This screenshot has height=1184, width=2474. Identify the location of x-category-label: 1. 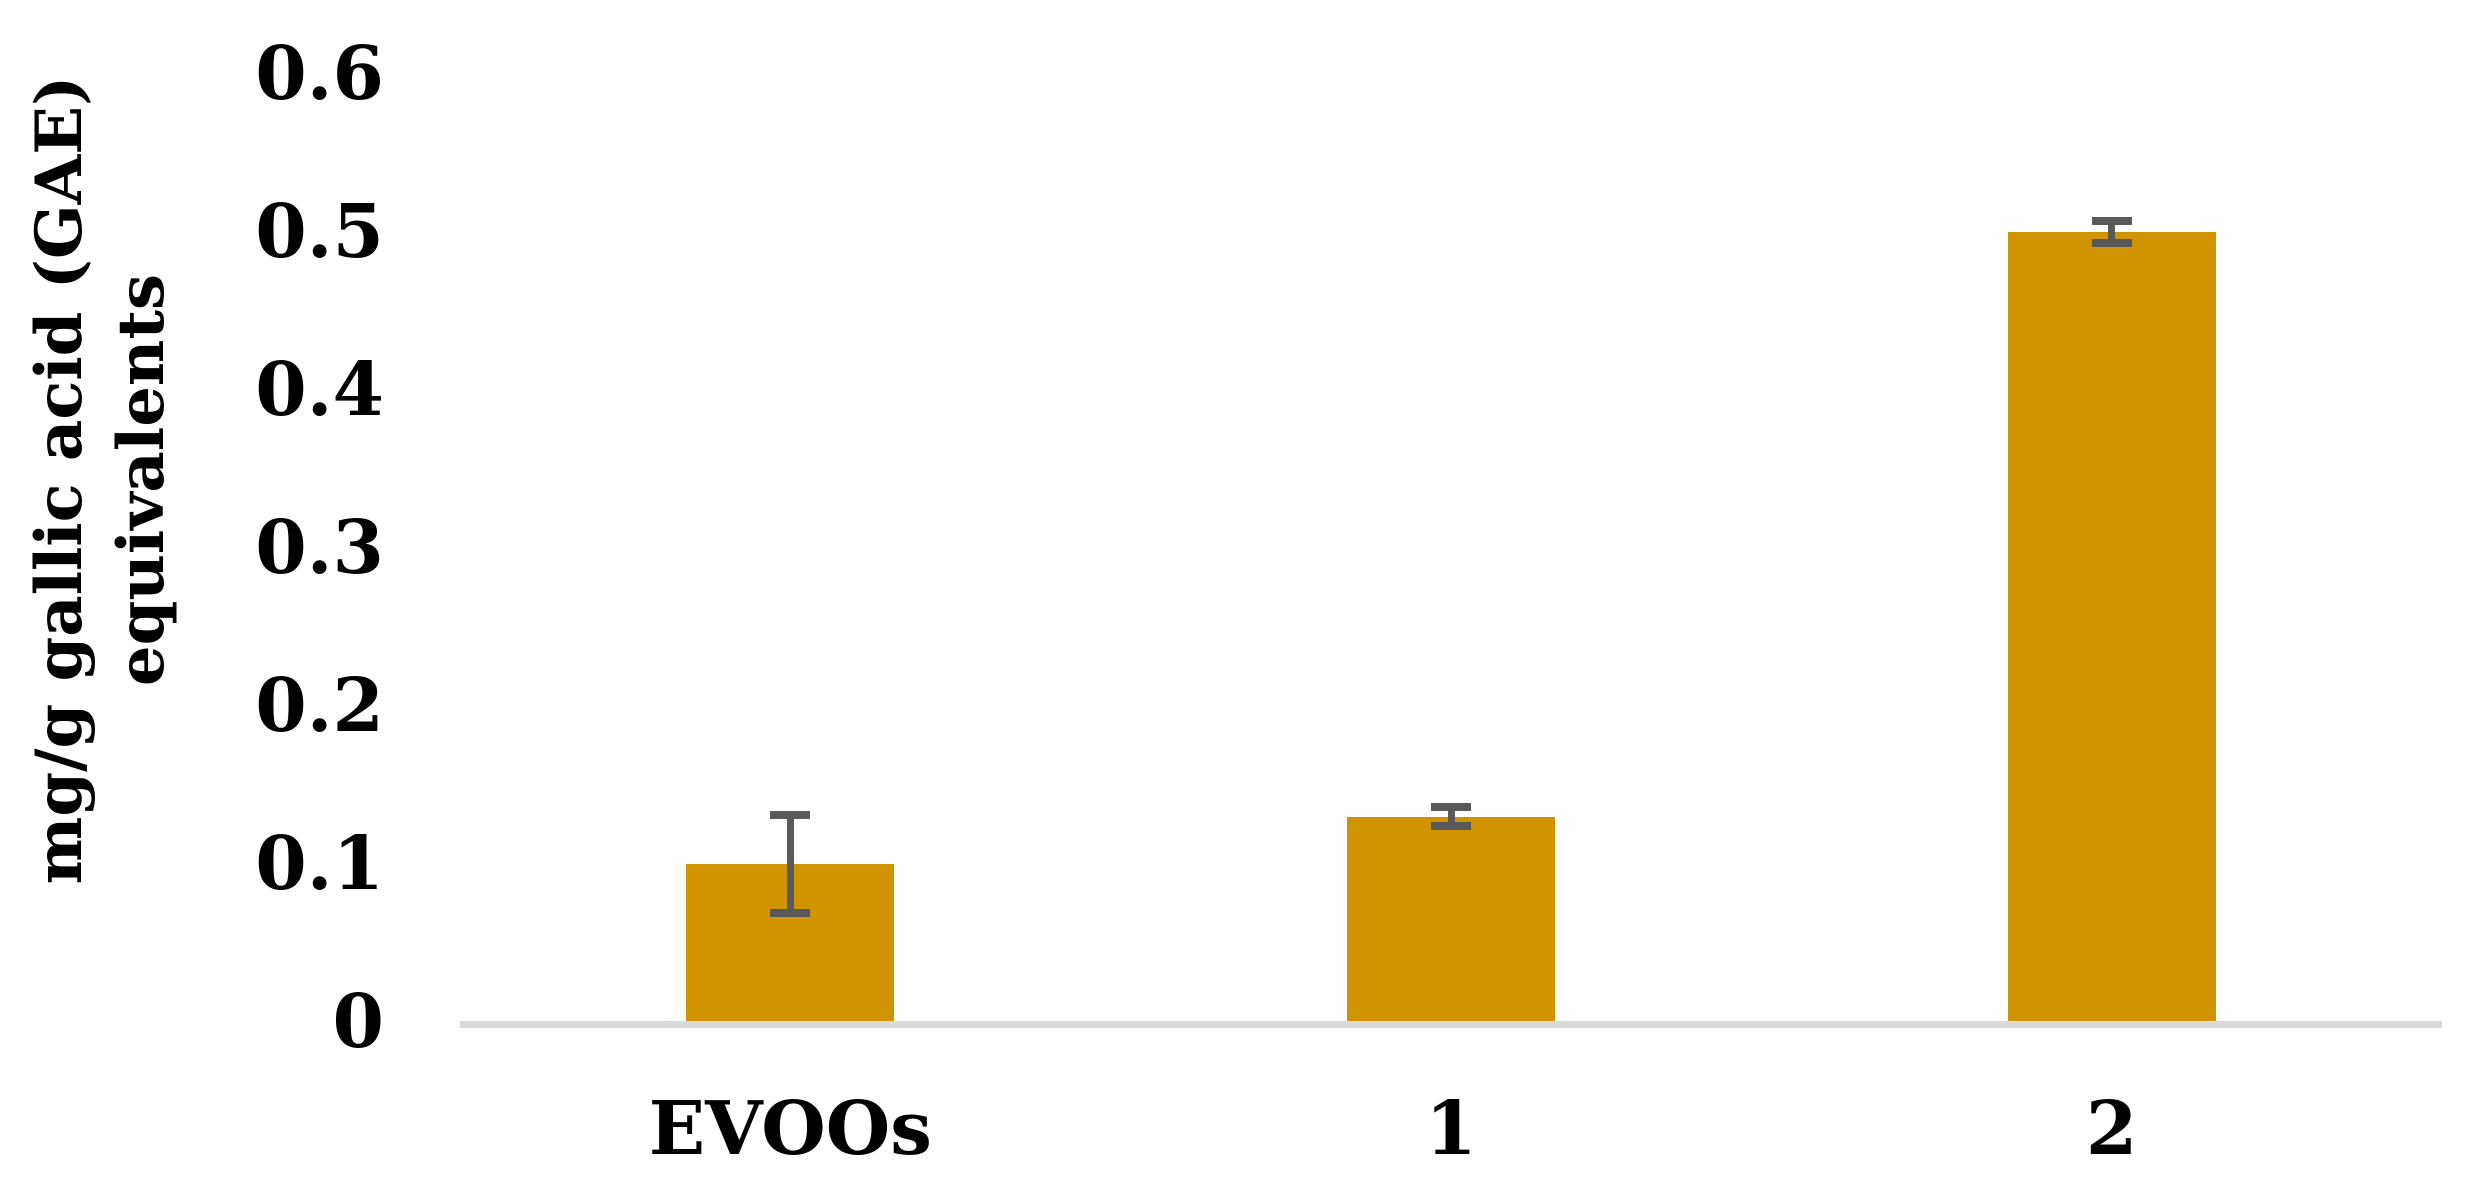
(1451, 1129).